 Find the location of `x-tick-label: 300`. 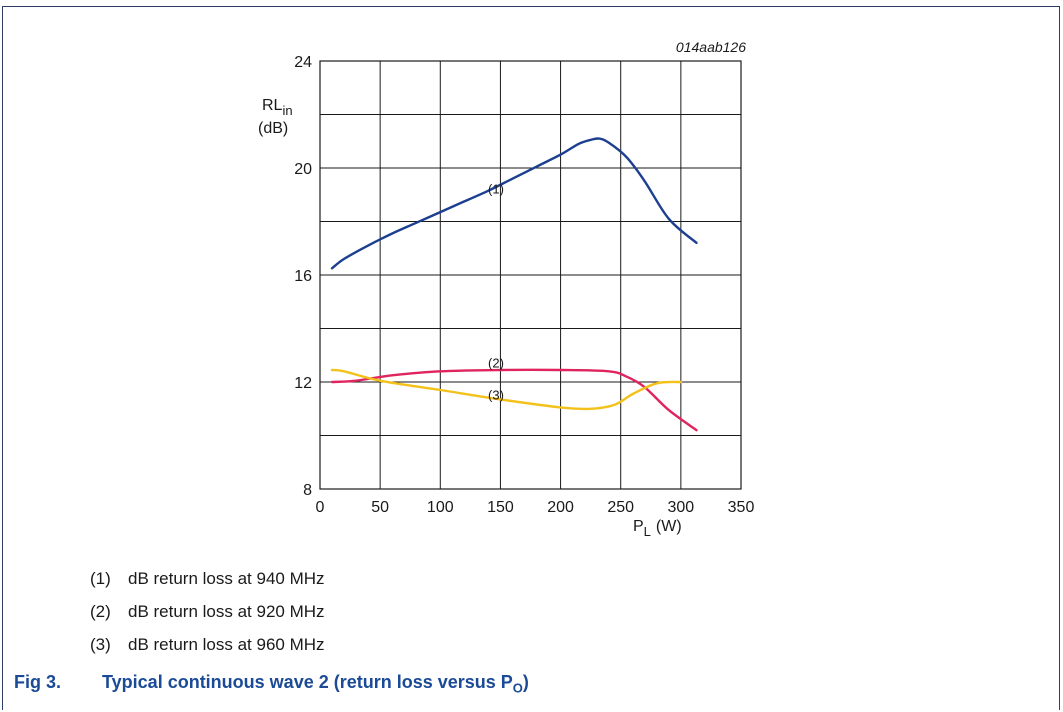

x-tick-label: 300 is located at coordinates (681, 507).